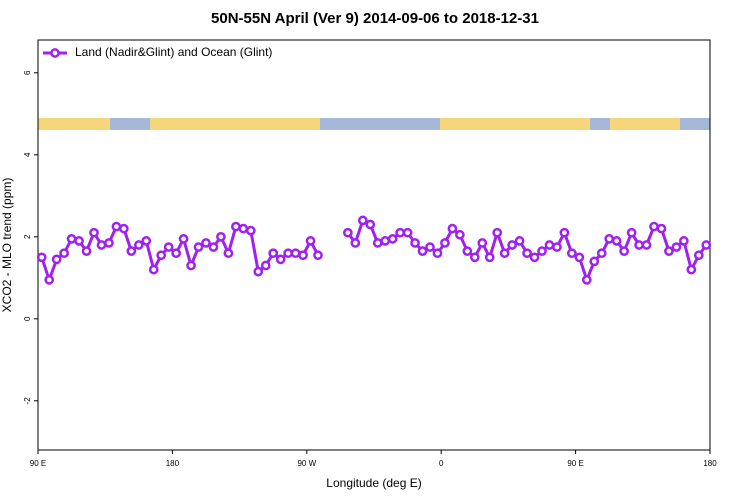 The image size is (750, 500). What do you see at coordinates (306, 463) in the screenshot?
I see `x-tick-label: 90 W` at bounding box center [306, 463].